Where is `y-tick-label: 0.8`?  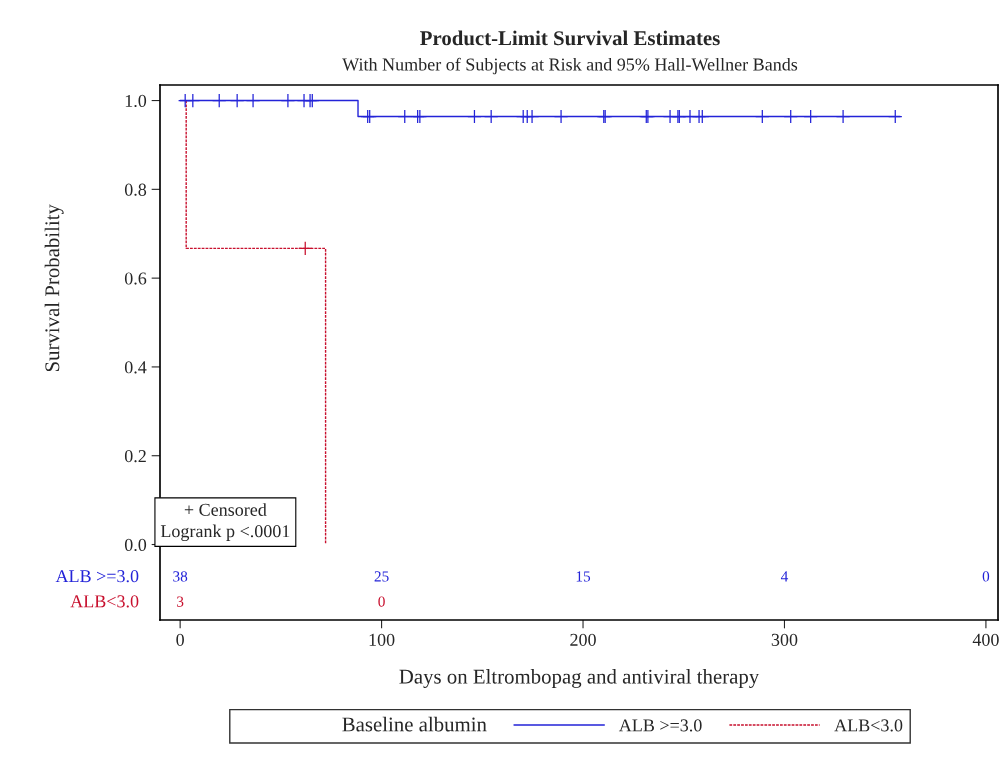 y-tick-label: 0.8 is located at coordinates (135, 189).